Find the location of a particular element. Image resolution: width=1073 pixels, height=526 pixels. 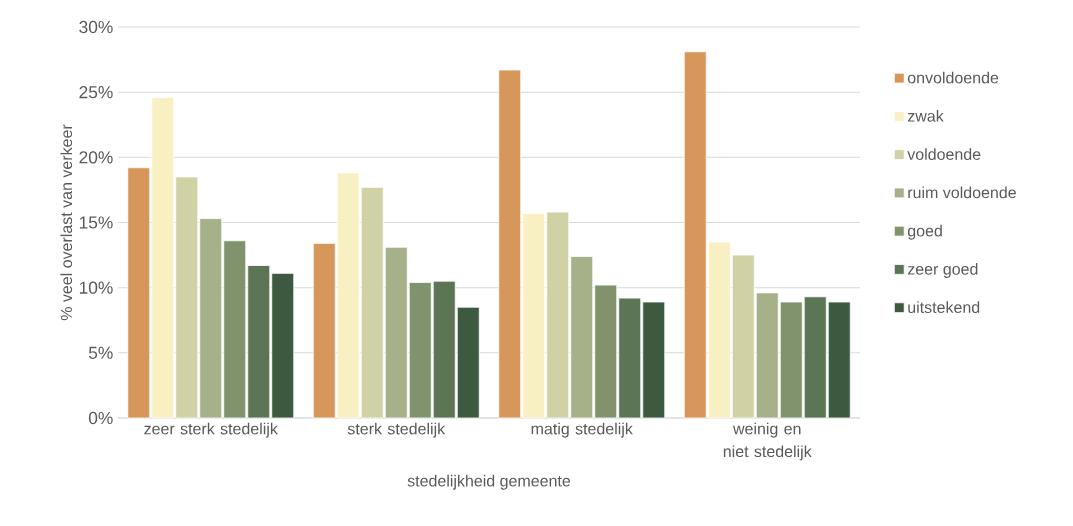

x-tick-label: weinig en niet stedelijk is located at coordinates (767, 441).